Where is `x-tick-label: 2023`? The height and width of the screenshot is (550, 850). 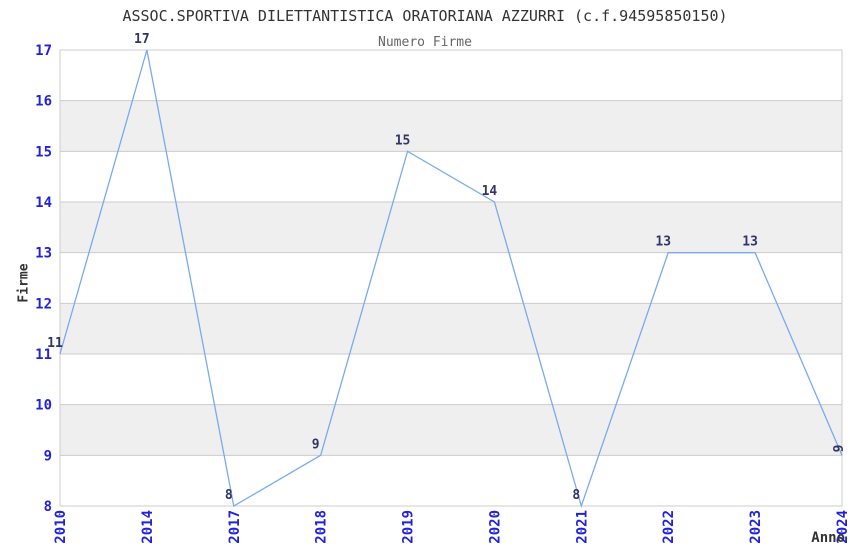 x-tick-label: 2023 is located at coordinates (756, 527).